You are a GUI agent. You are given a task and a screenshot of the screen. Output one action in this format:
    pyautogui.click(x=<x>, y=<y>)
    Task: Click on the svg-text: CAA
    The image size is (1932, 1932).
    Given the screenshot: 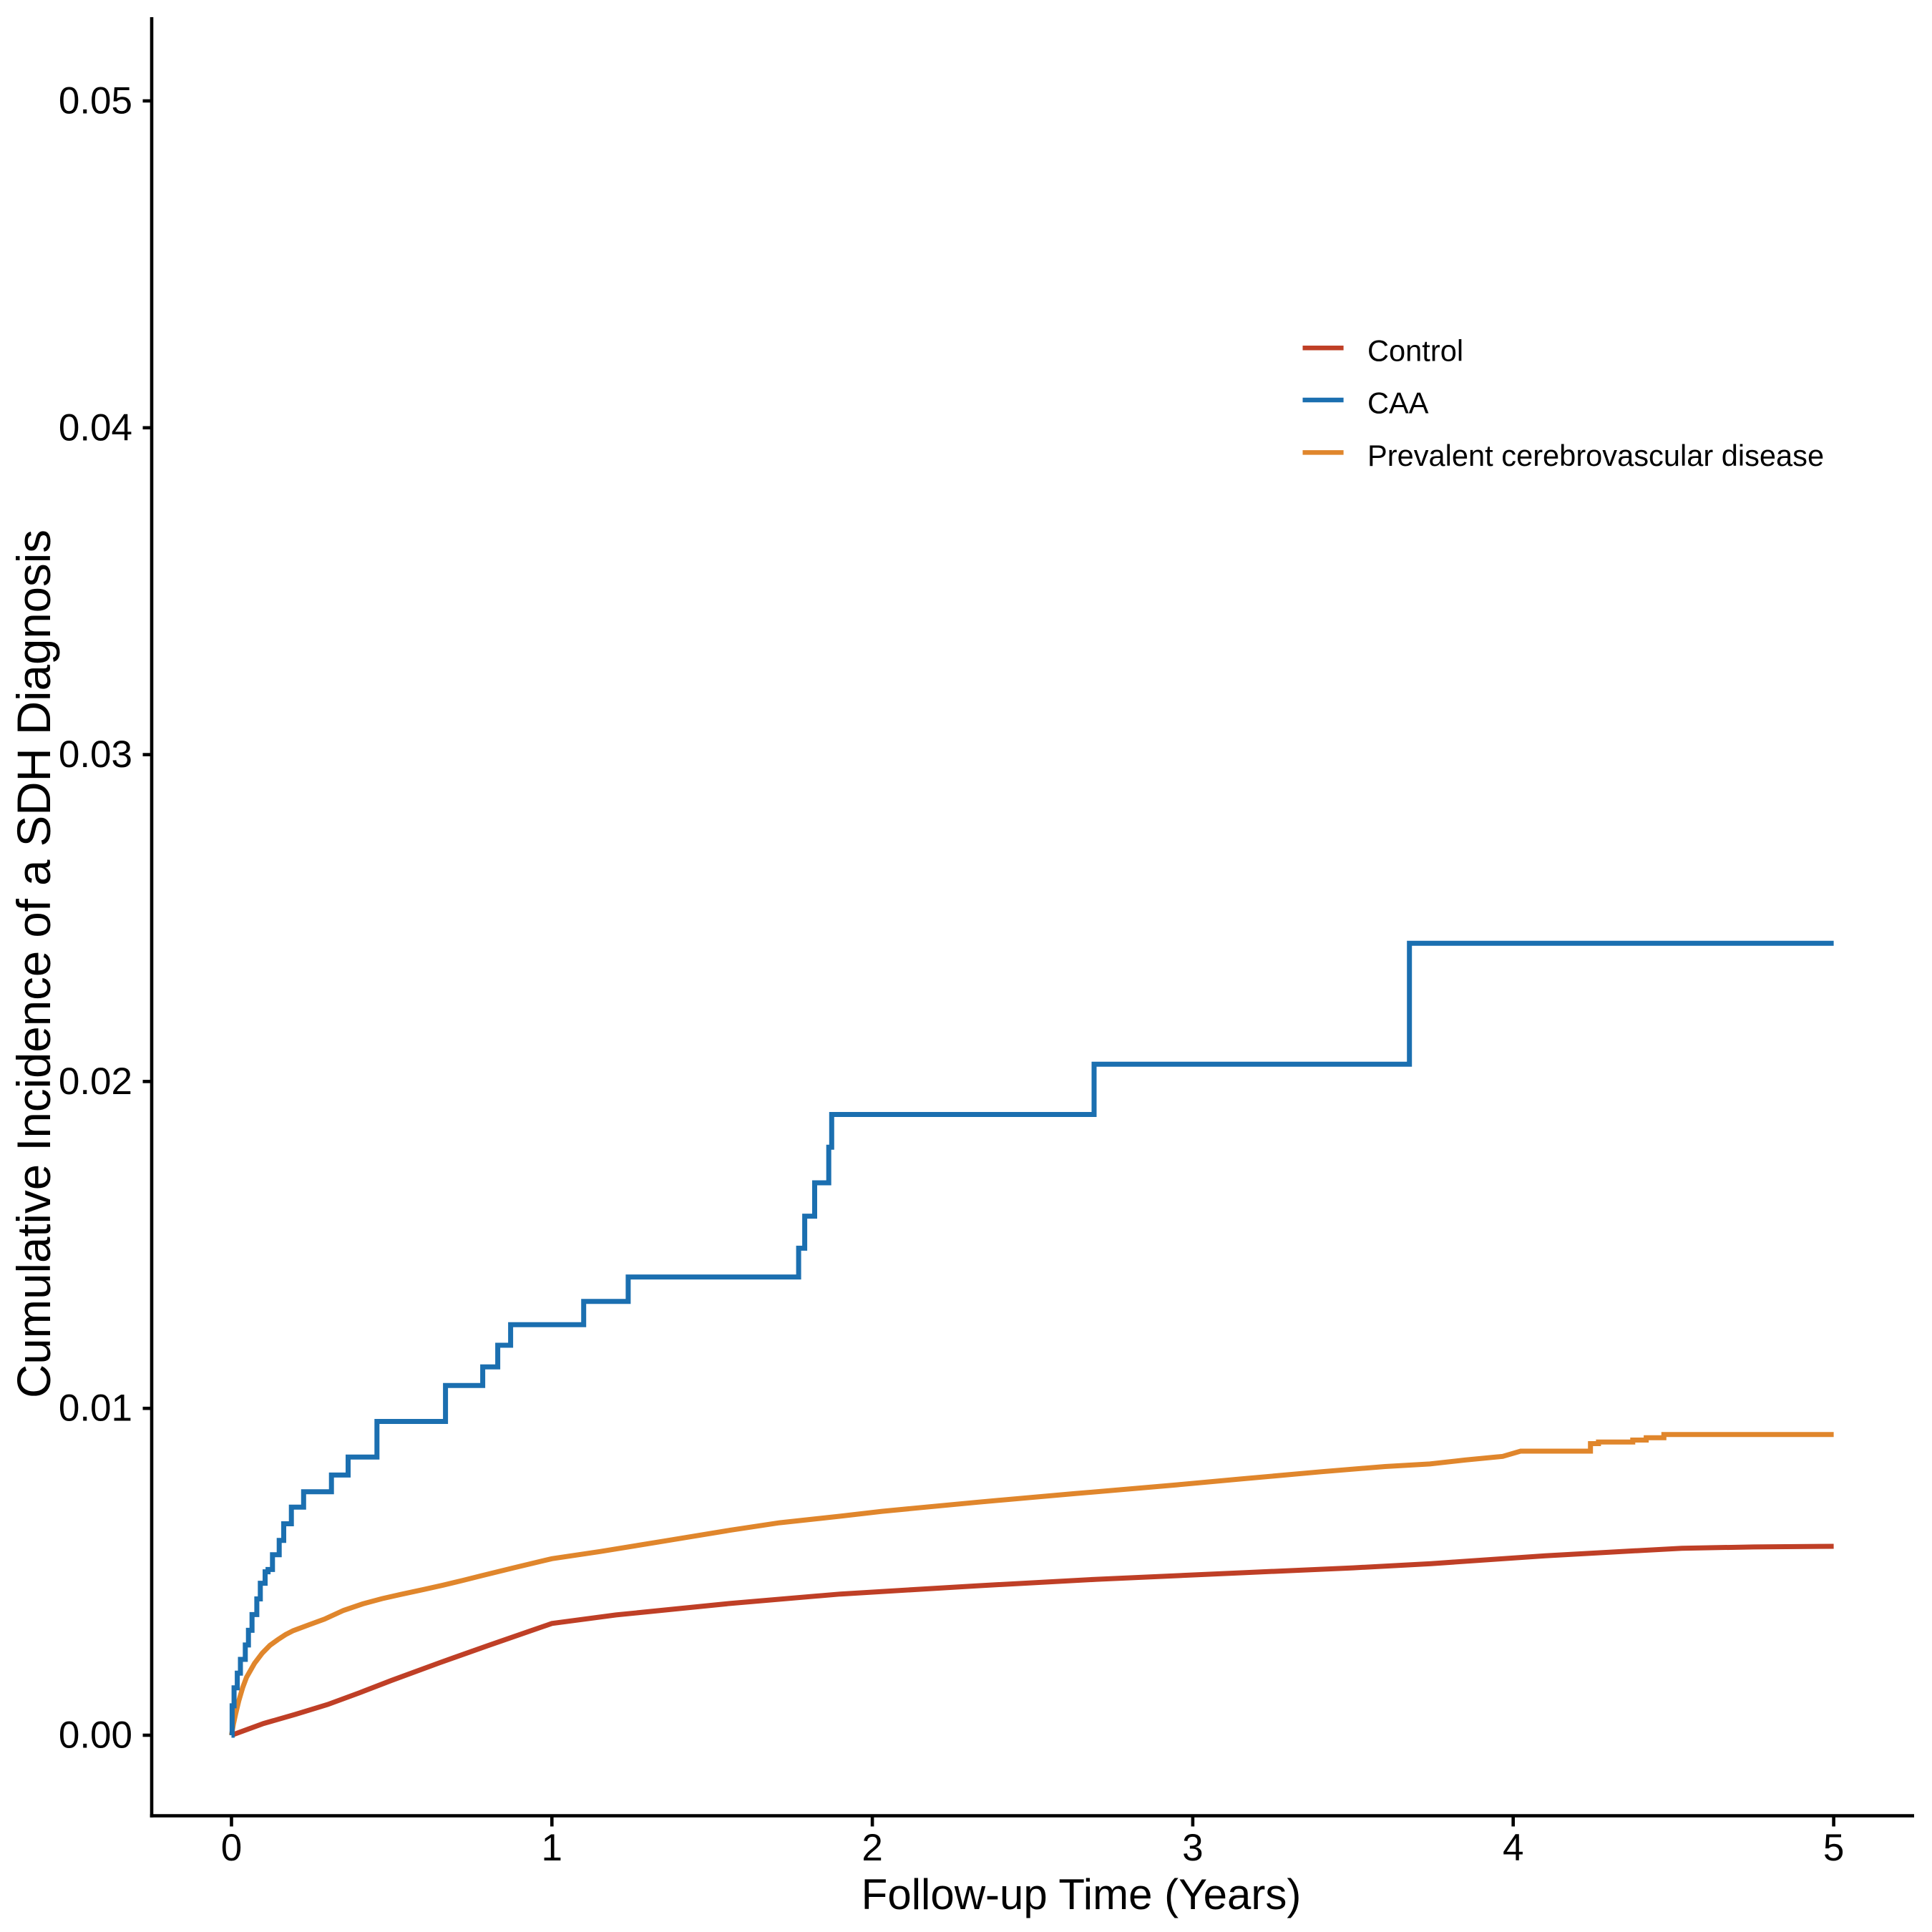 What is the action you would take?
    pyautogui.click(x=1398, y=403)
    